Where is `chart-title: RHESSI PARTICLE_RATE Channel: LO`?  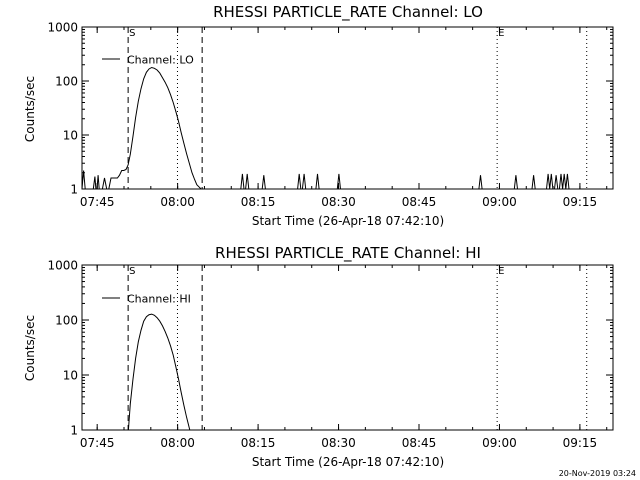 chart-title: RHESSI PARTICLE_RATE Channel: LO is located at coordinates (348, 12).